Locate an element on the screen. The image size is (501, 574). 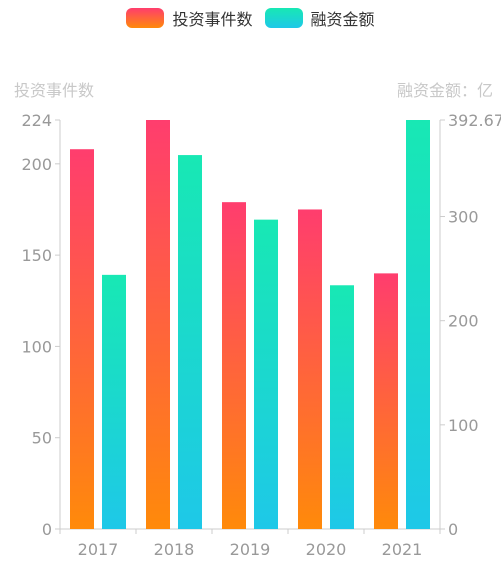
legend-item-financing-amount: 融资金额 is located at coordinates (319, 18).